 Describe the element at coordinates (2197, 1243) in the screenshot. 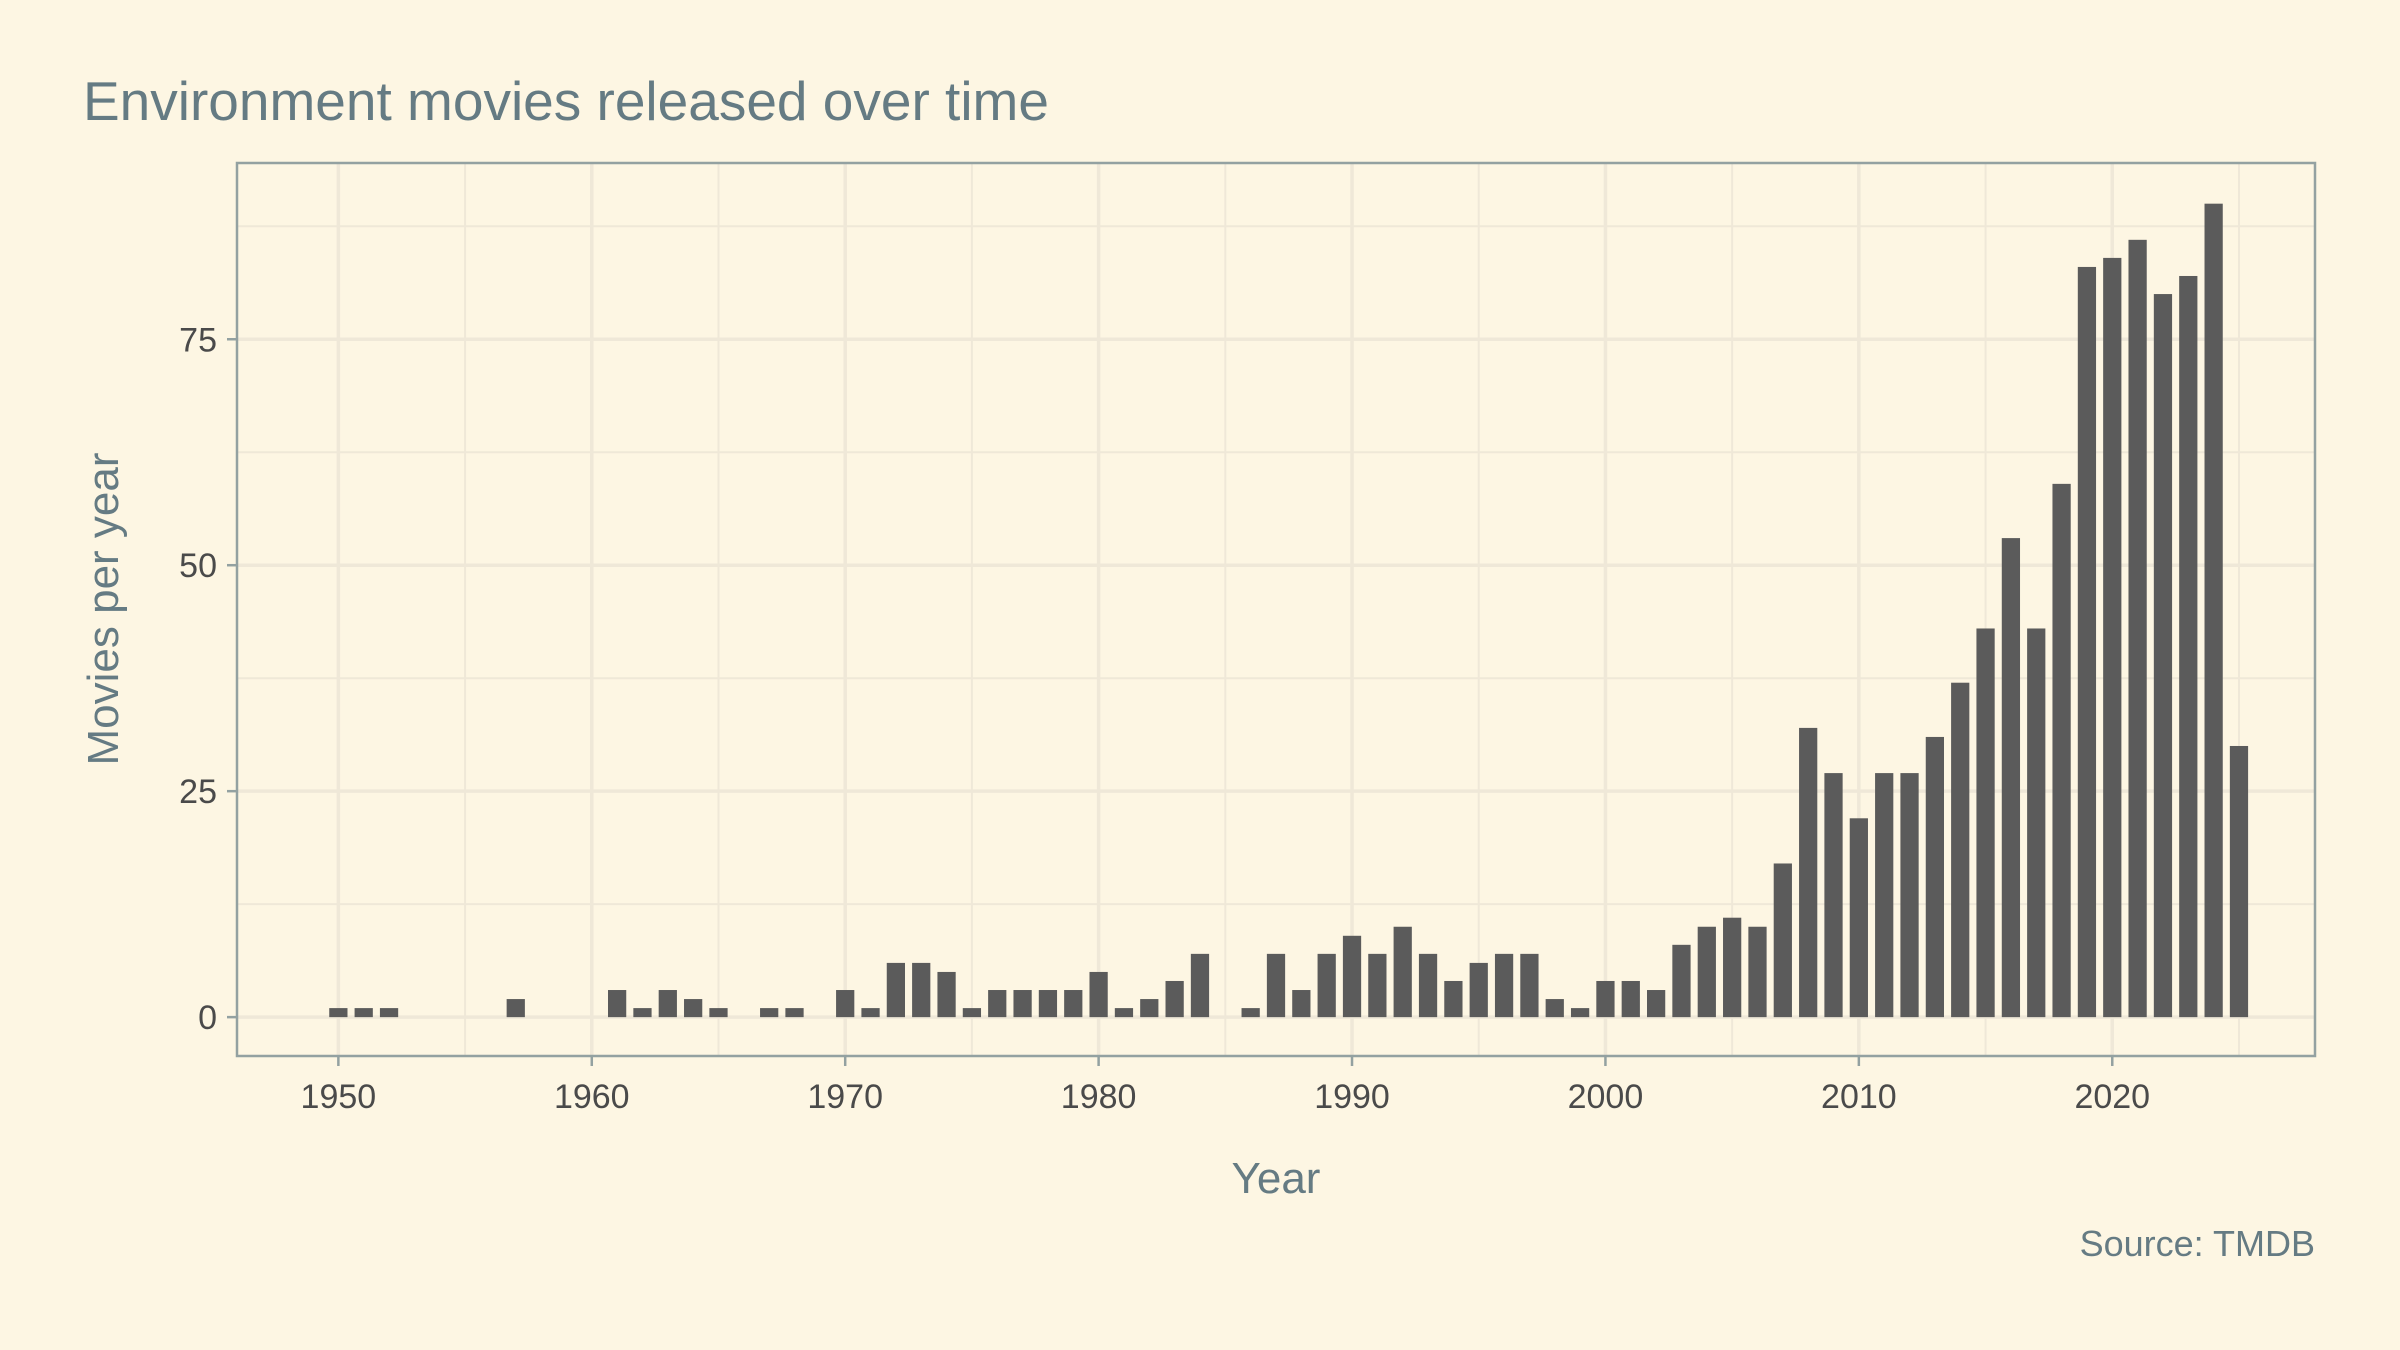

I see `source-caption: Source: TMDB` at that location.